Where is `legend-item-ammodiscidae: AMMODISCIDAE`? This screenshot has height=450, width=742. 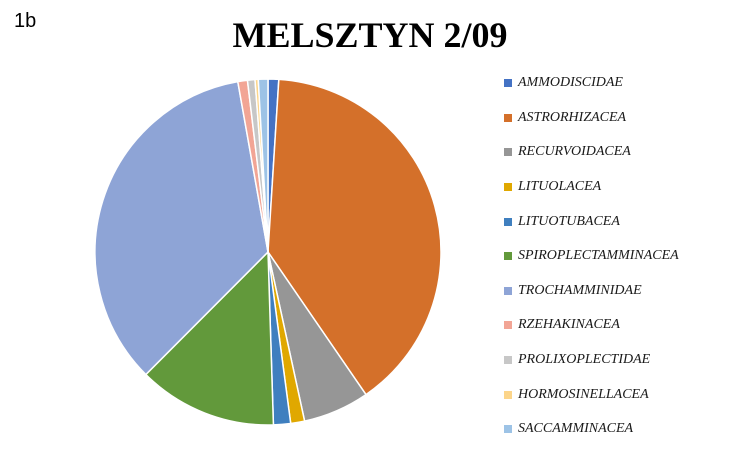
legend-item-ammodiscidae: AMMODISCIDAE is located at coordinates (591, 83).